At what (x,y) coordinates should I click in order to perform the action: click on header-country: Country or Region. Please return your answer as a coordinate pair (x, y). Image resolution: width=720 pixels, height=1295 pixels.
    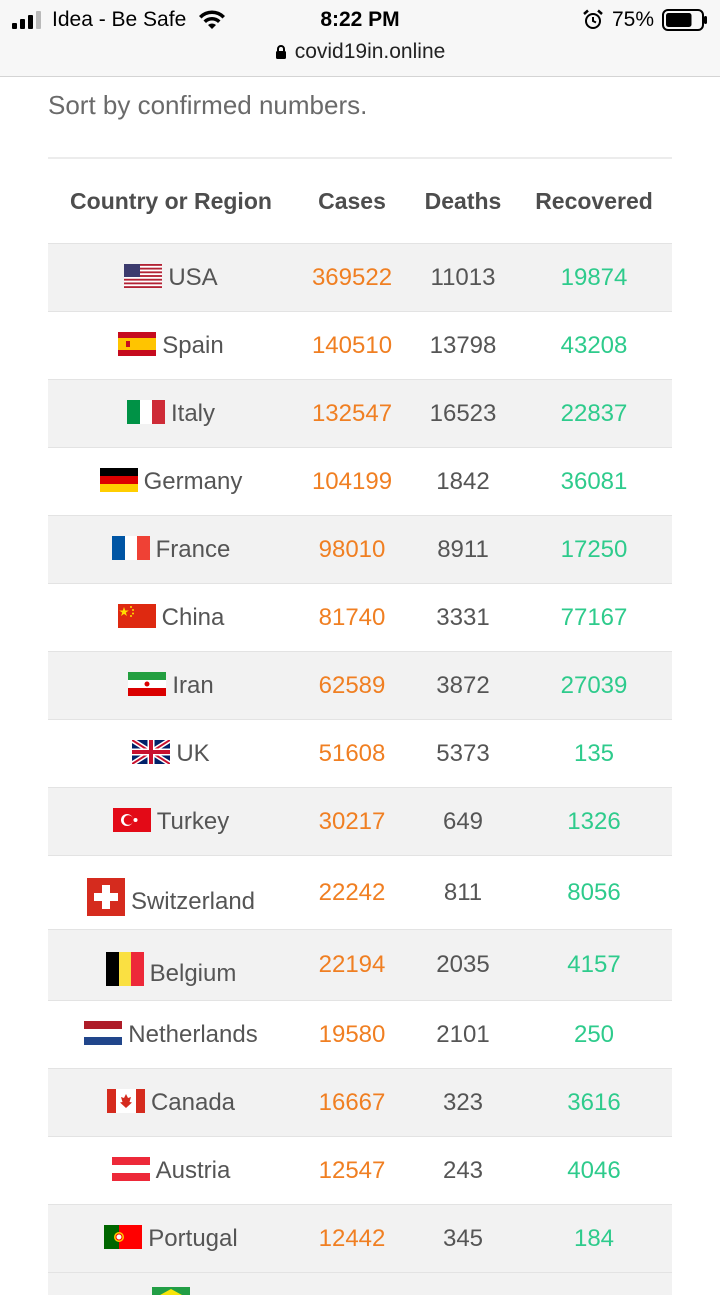
    Looking at the image, I should click on (171, 200).